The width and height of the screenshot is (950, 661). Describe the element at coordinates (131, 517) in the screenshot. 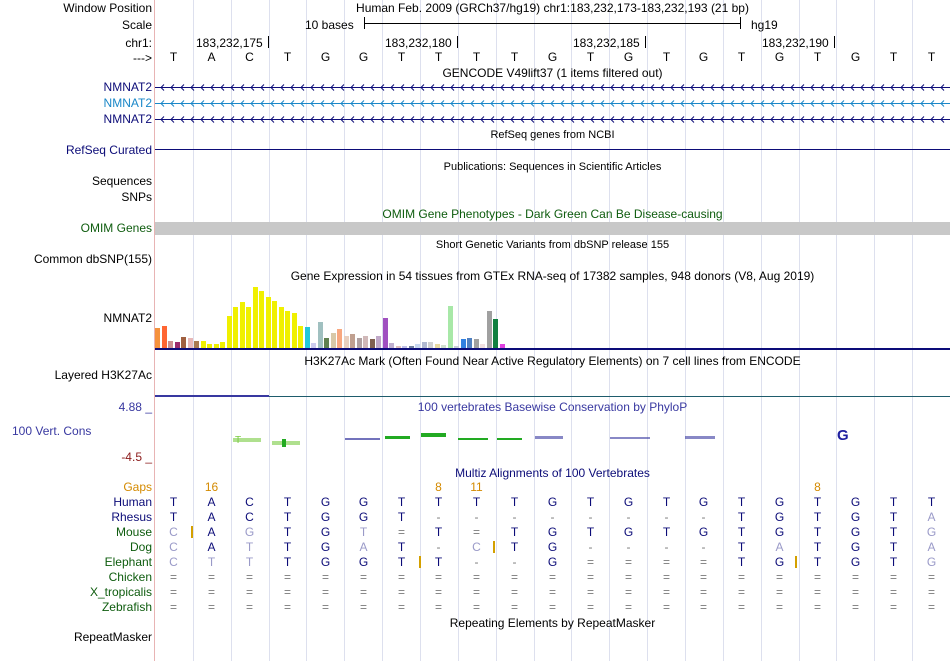

I see `species-label-rhesus: Rhesus` at that location.